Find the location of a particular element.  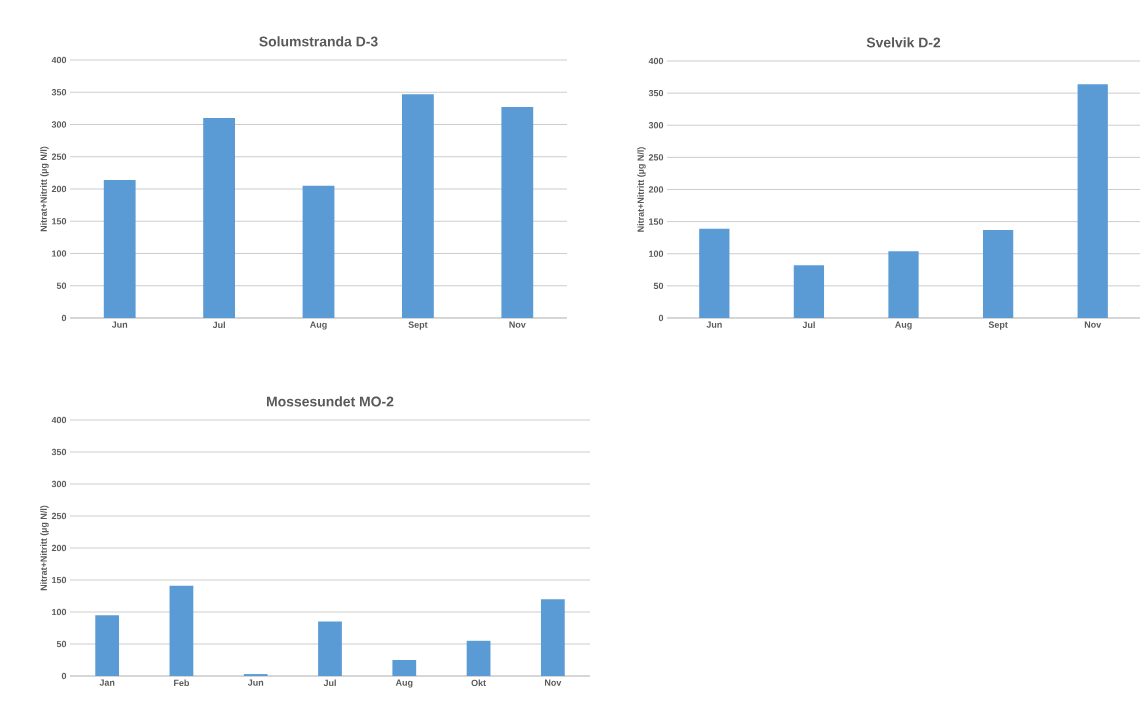

x-tick-label: Jan is located at coordinates (107, 682).